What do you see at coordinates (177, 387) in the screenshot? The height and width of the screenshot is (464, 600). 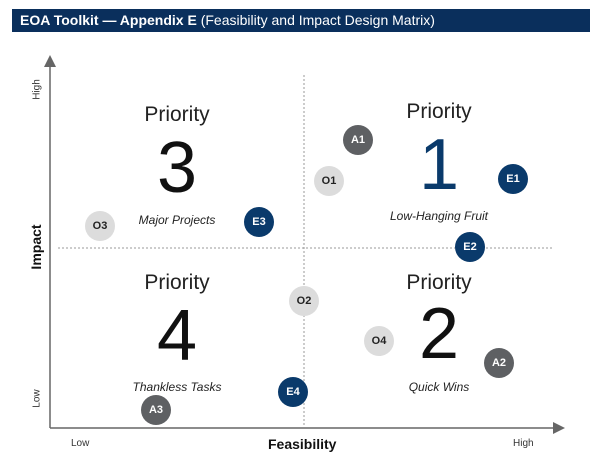 I see `quadrant-4-caption: Thankless Tasks` at bounding box center [177, 387].